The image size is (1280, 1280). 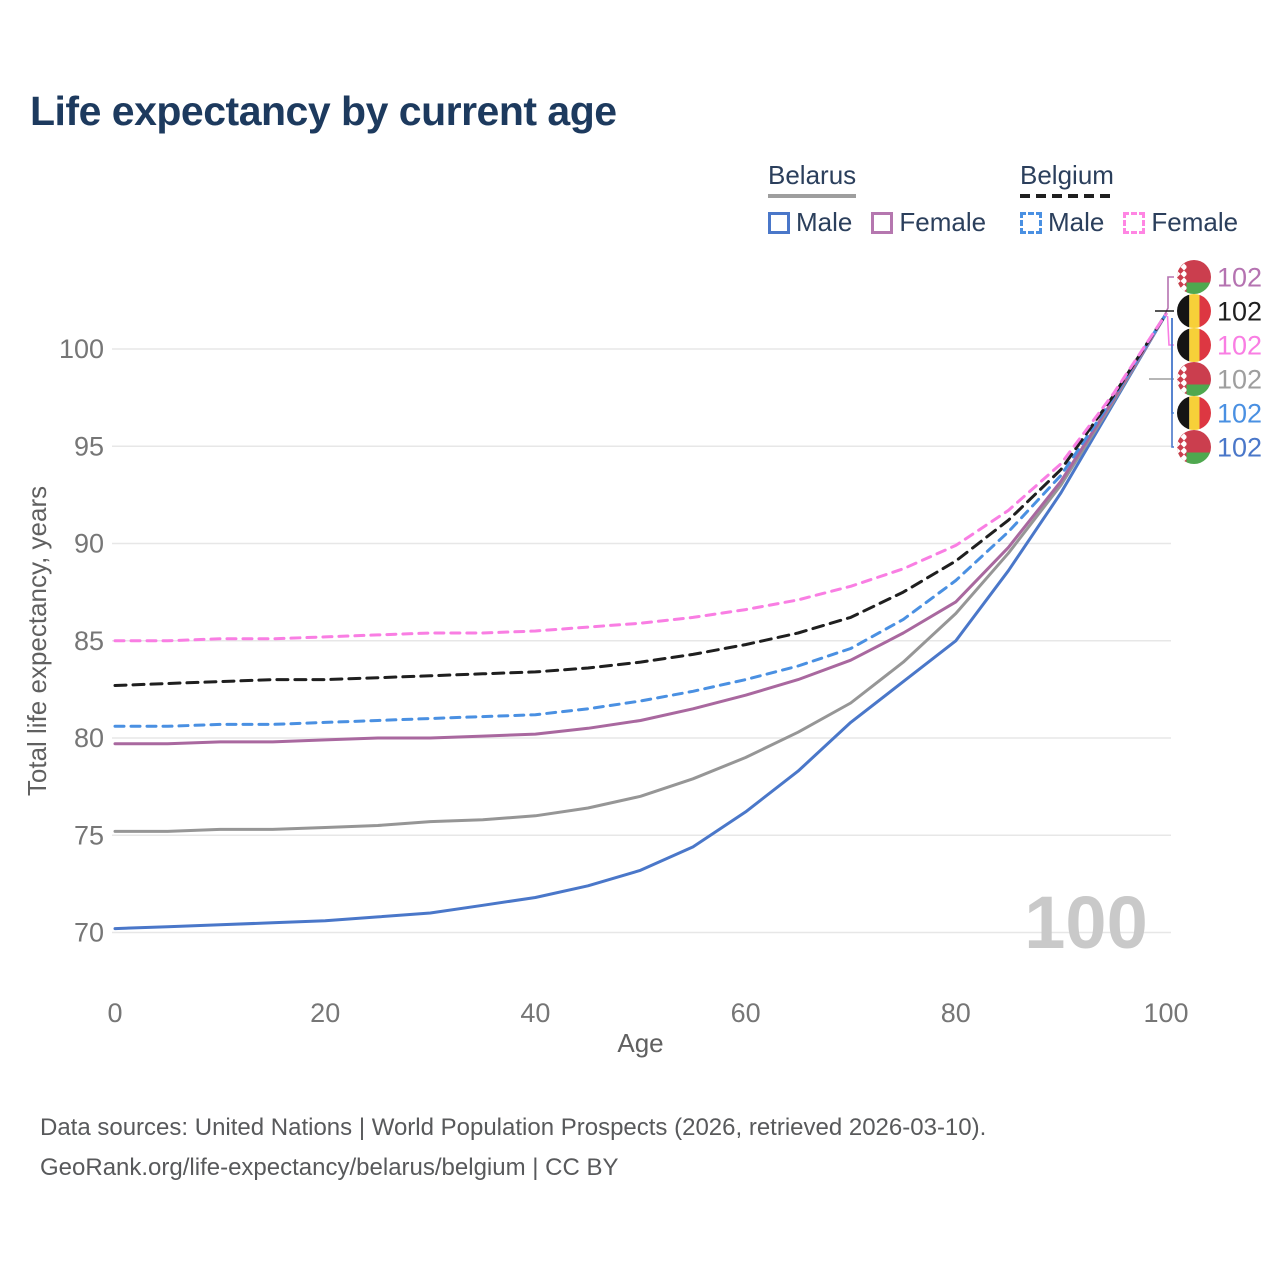 What do you see at coordinates (89, 446) in the screenshot?
I see `y-tick-label: 95` at bounding box center [89, 446].